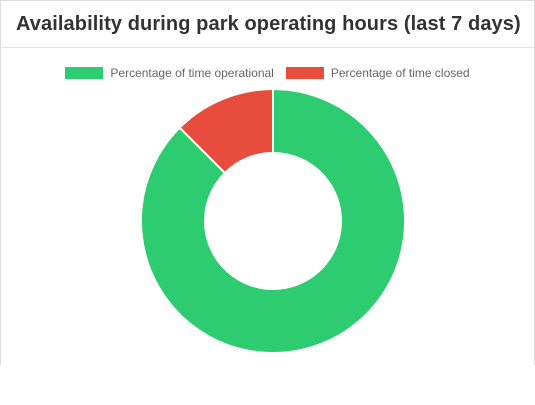 This screenshot has width=535, height=405. I want to click on legend-item-closed: Percentage of time closed, so click(377, 73).